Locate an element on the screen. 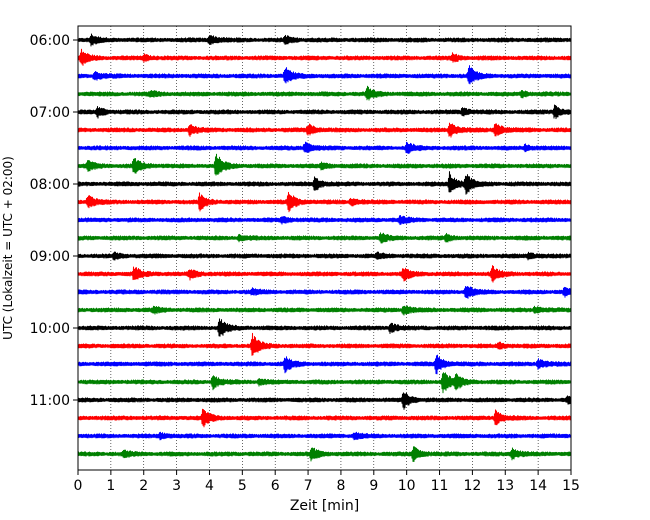 Image resolution: width=650 pixels, height=520 pixels. x-tick-label: 11 is located at coordinates (440, 486).